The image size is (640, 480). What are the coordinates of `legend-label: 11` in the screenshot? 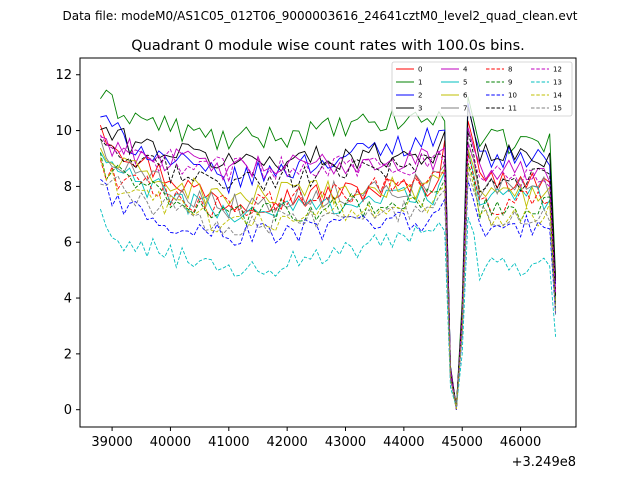 It's located at (512, 109).